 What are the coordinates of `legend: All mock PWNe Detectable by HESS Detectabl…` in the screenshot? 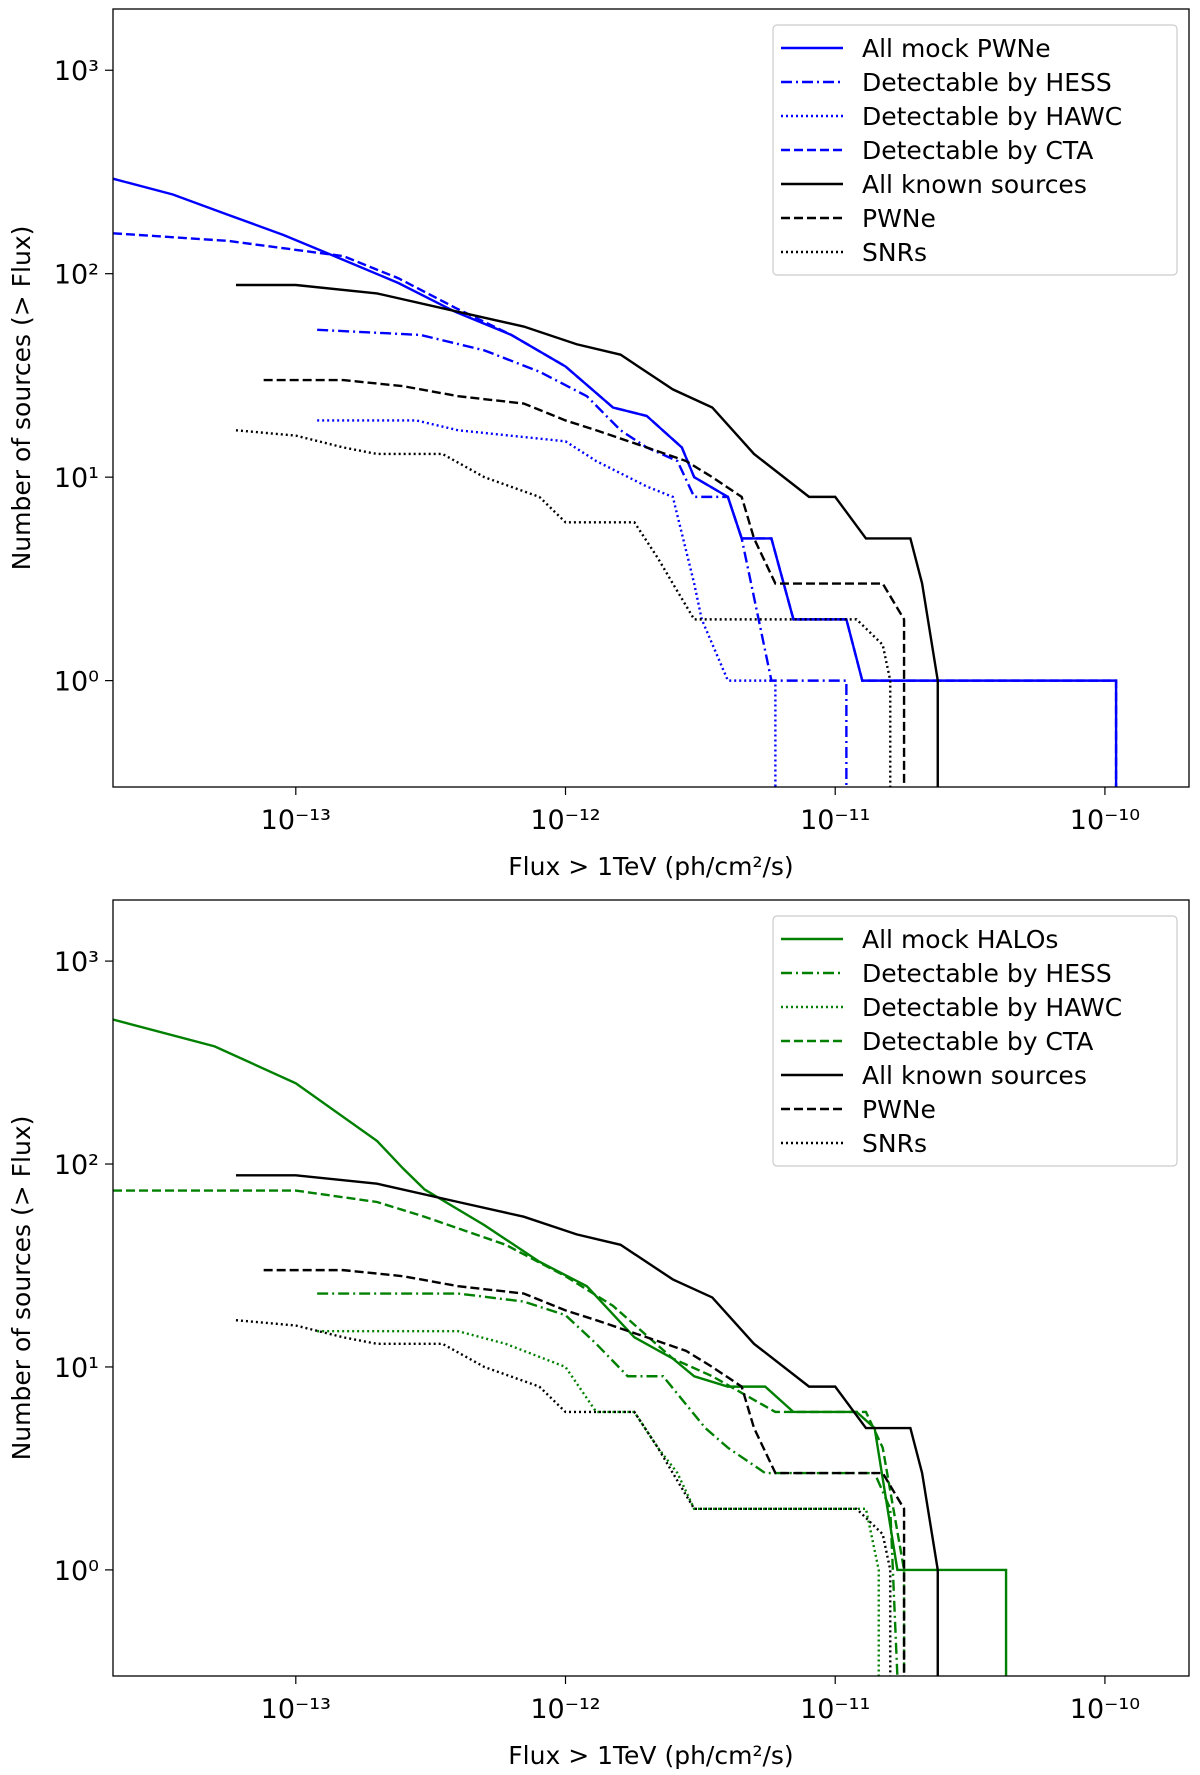 It's located at (975, 150).